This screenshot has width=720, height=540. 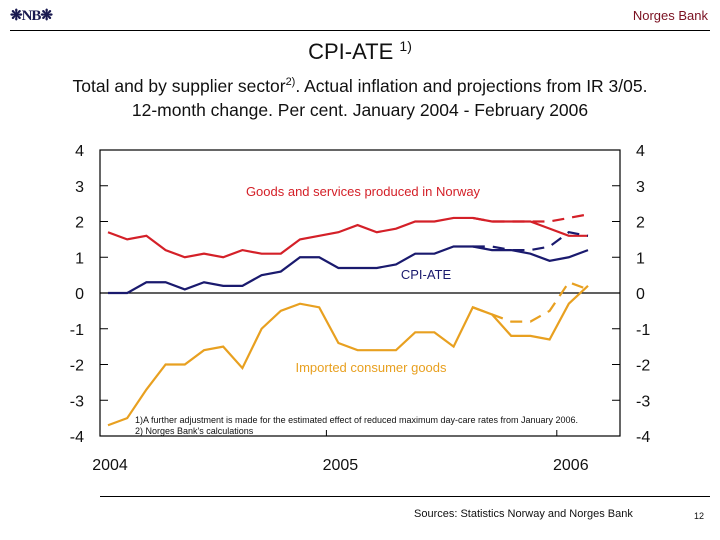 What do you see at coordinates (77, 437) in the screenshot?
I see `y-tick-label-left: -4` at bounding box center [77, 437].